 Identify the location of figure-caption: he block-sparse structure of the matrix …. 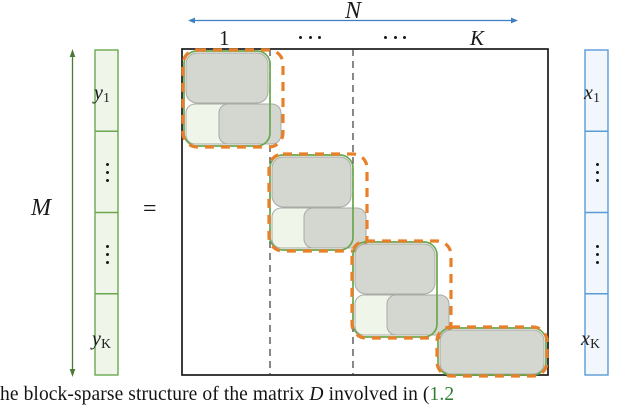
(320, 395).